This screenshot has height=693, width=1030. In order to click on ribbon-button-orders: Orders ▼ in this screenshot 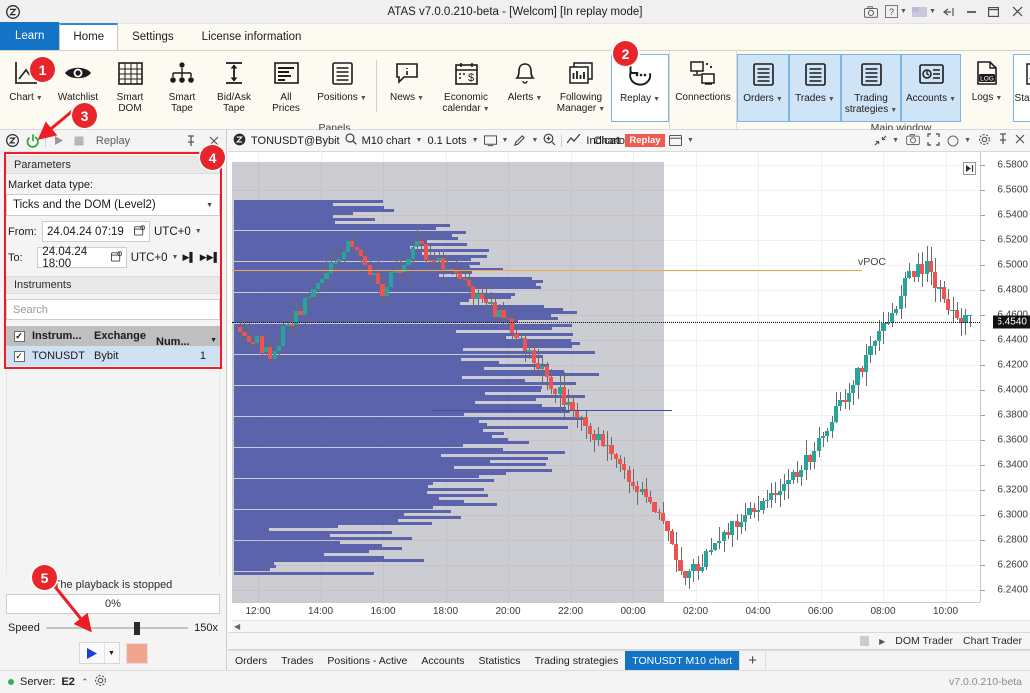, I will do `click(763, 88)`.